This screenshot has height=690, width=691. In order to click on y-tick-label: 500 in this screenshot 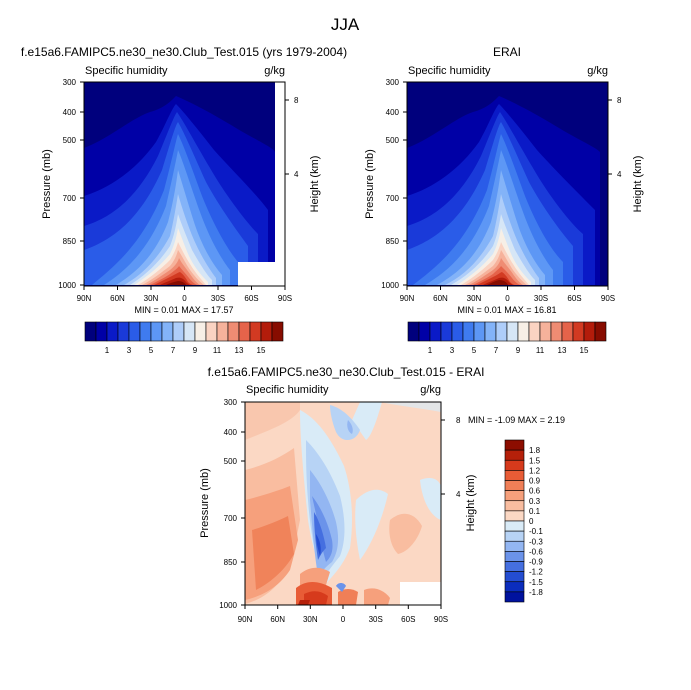, I will do `click(393, 140)`.